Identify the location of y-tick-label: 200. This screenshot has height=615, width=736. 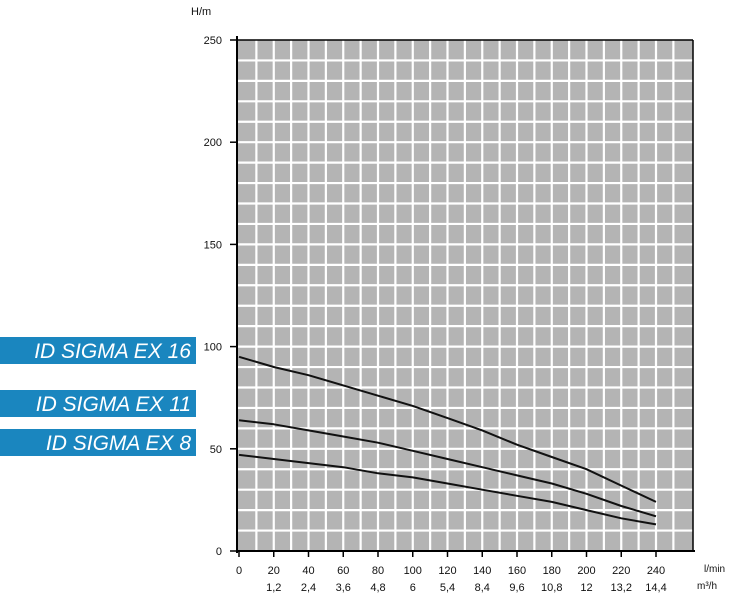
(213, 143).